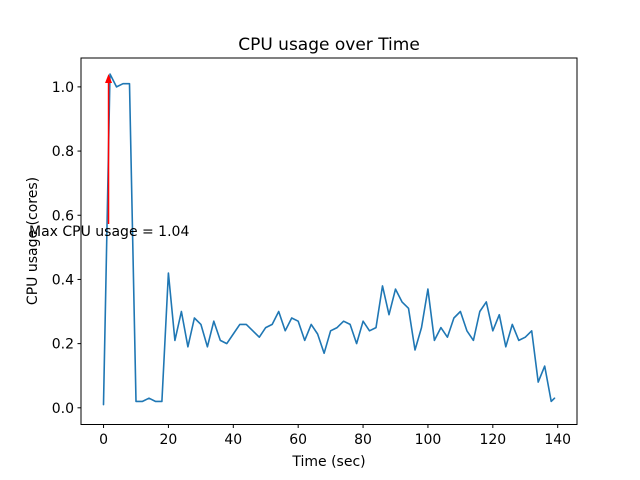 The image size is (640, 480). What do you see at coordinates (63, 88) in the screenshot?
I see `y-tick-label: 1.0` at bounding box center [63, 88].